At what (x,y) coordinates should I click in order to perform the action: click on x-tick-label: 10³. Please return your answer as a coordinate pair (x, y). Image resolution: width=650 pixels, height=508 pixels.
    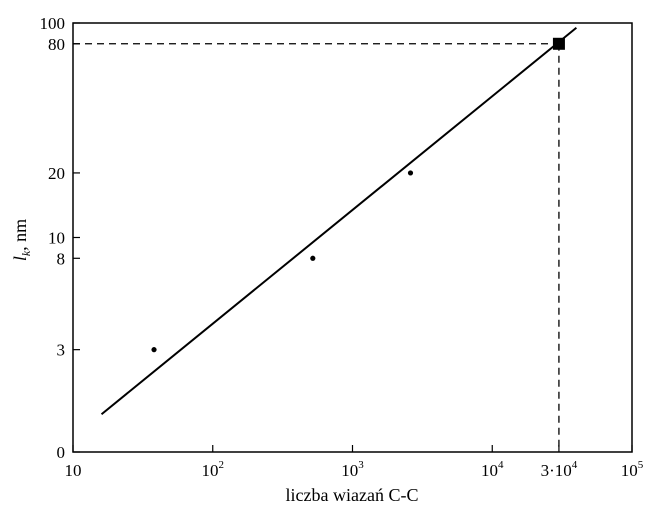
    Looking at the image, I should click on (352, 469).